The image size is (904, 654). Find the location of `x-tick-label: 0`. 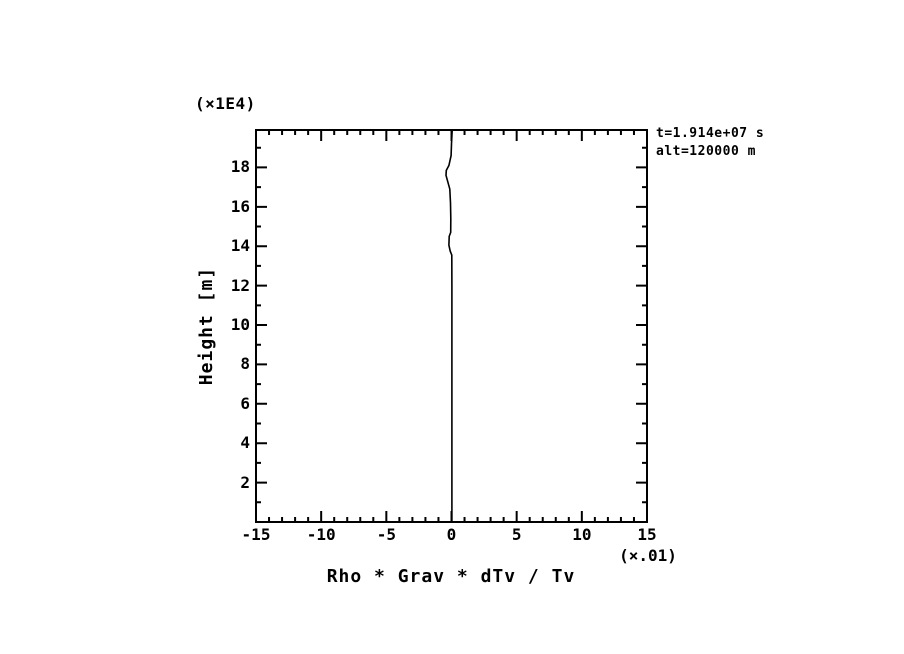

x-tick-label: 0 is located at coordinates (451, 534).